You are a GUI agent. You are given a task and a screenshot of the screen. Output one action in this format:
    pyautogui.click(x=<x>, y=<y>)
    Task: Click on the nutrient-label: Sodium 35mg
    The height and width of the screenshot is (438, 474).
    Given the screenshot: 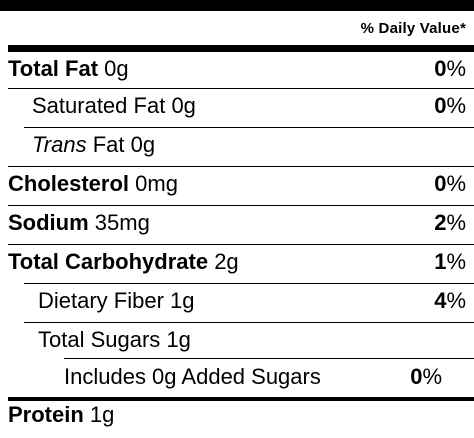 What is the action you would take?
    pyautogui.click(x=79, y=223)
    